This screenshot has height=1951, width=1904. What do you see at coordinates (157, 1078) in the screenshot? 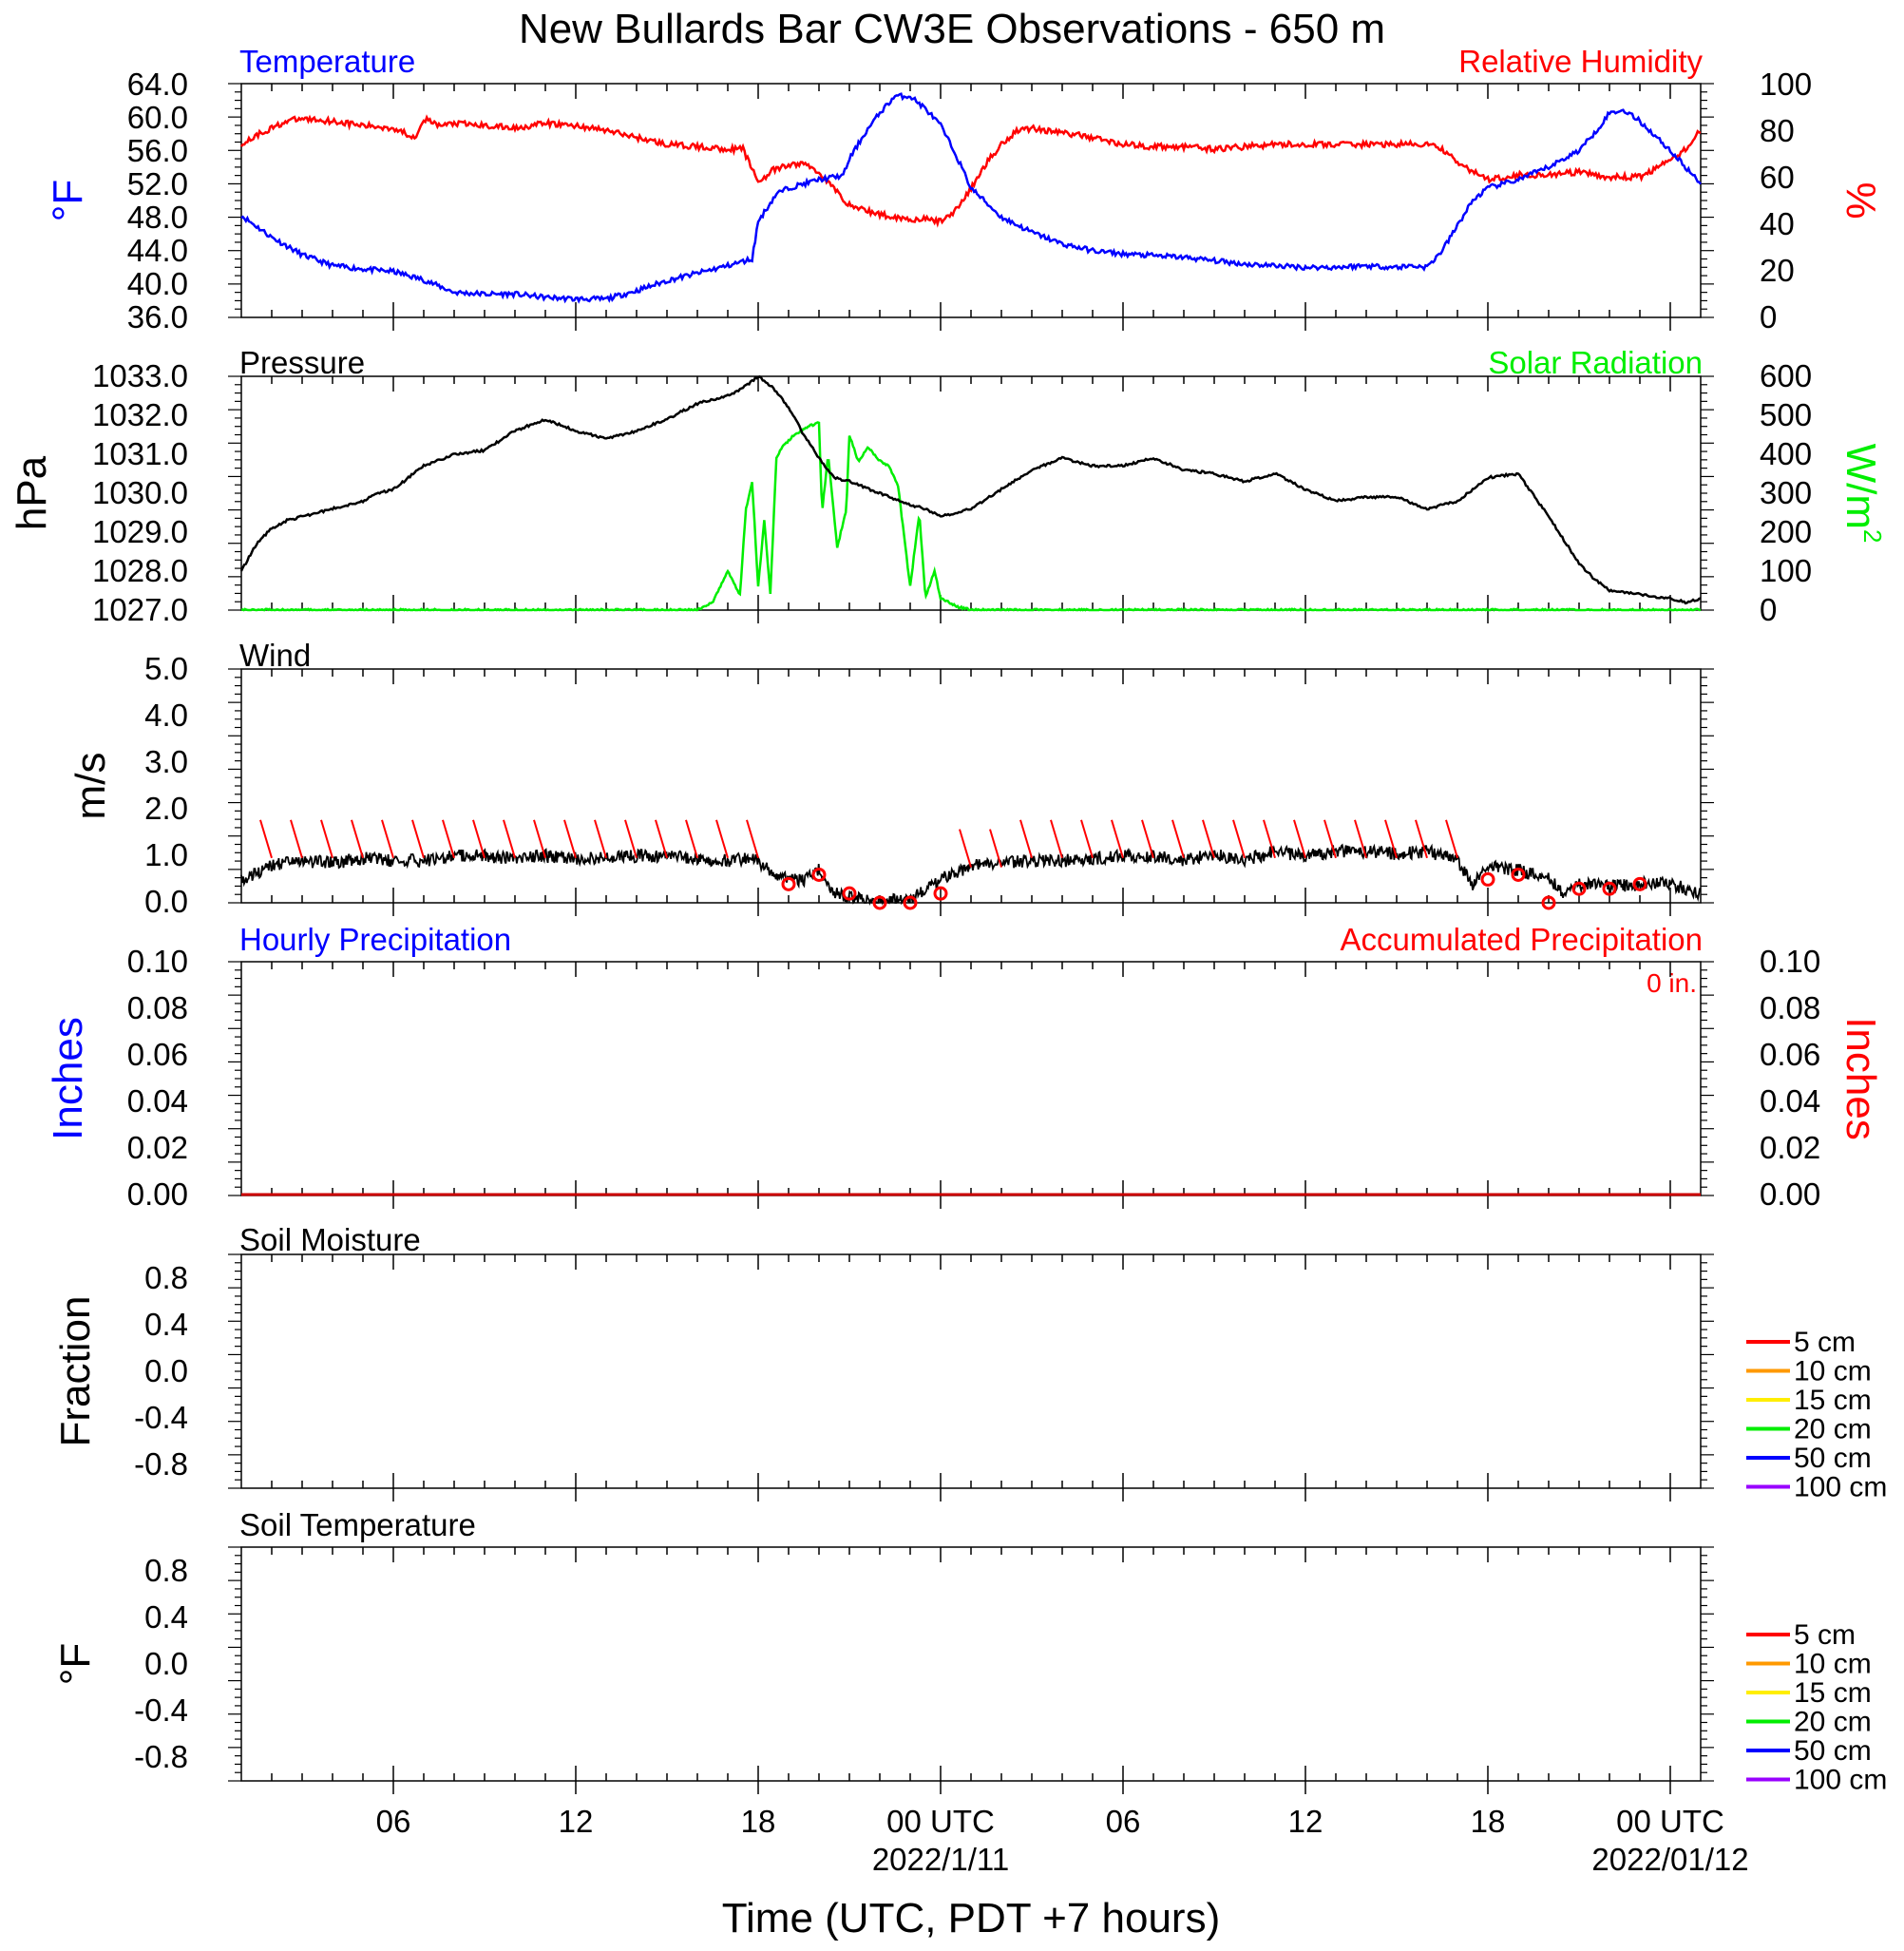
I see `precip-left-ticks: 0.10 0.08 0.06 0.04 0.02 0.00` at bounding box center [157, 1078].